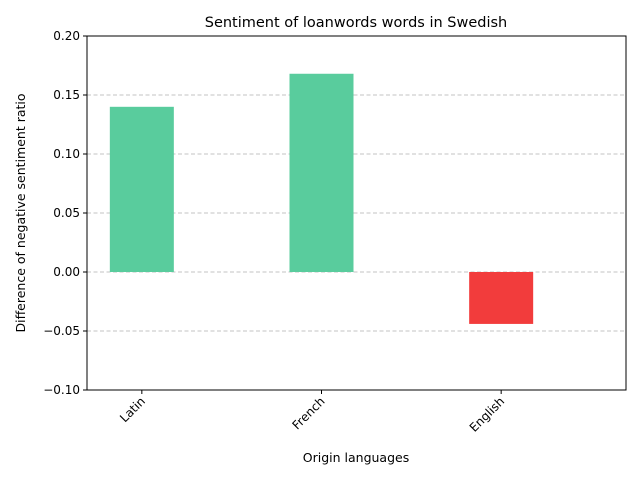 The image size is (640, 480). What do you see at coordinates (61, 390) in the screenshot?
I see `y-tick-label: −0.10` at bounding box center [61, 390].